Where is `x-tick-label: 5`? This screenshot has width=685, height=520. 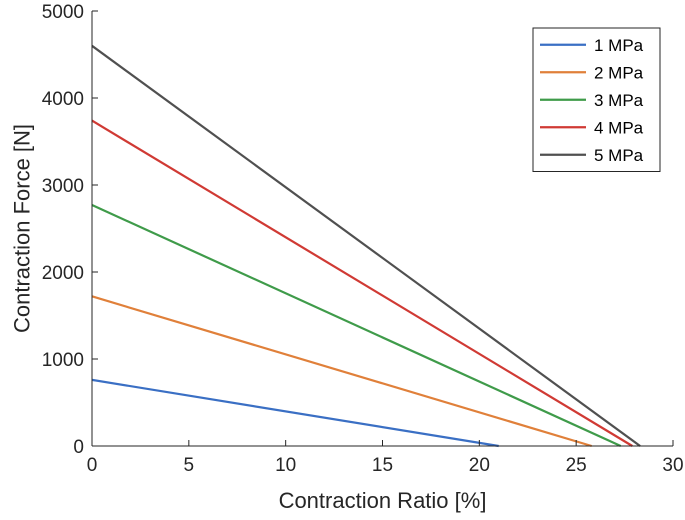 x-tick-label: 5 is located at coordinates (189, 465).